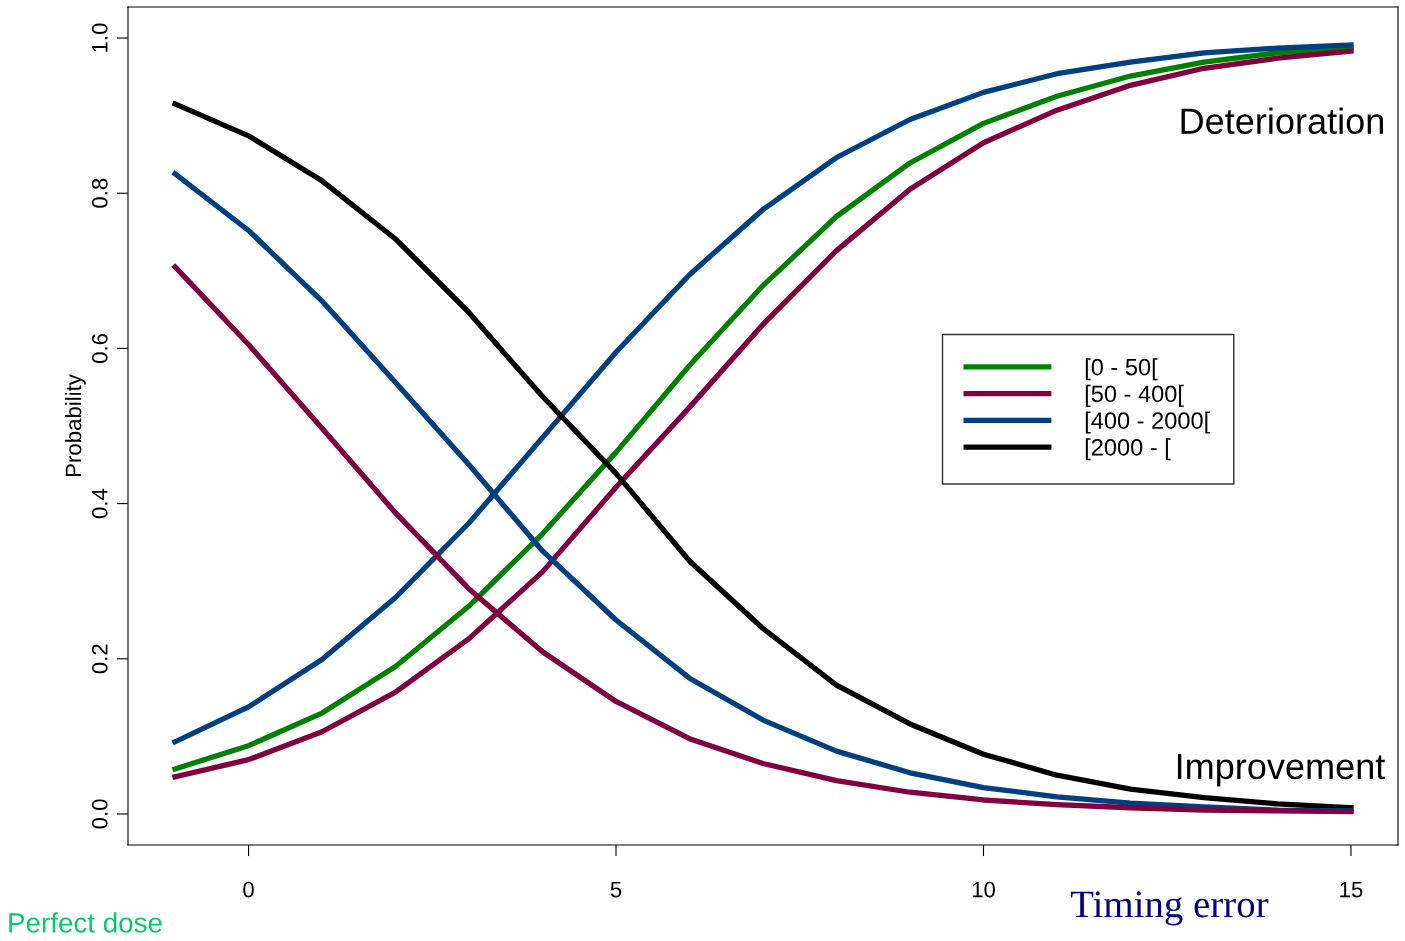 This screenshot has height=941, width=1405. What do you see at coordinates (983, 889) in the screenshot?
I see `x-tick-label: 10` at bounding box center [983, 889].